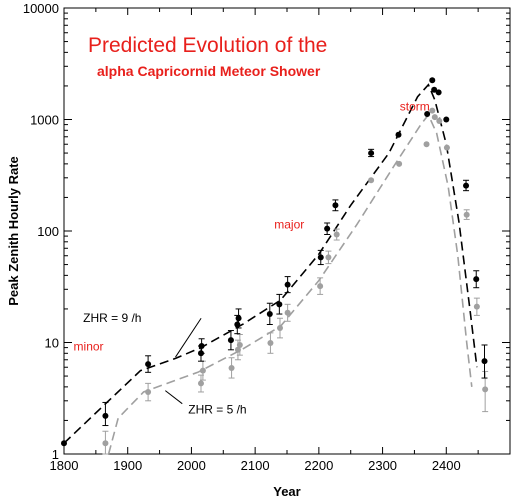 The width and height of the screenshot is (520, 500). I want to click on x-tick-label: 1900, so click(127, 465).